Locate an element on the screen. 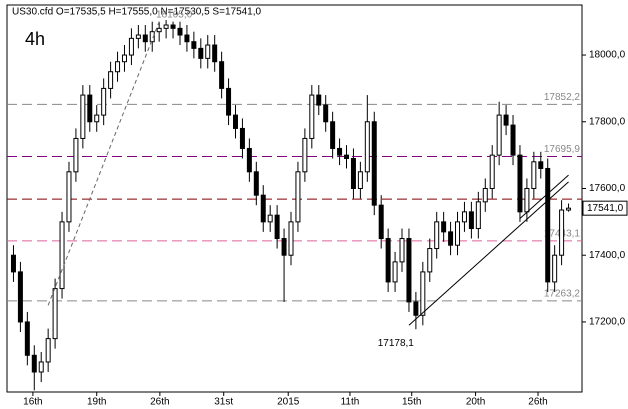 The image size is (628, 409). x-tick-label: 31st is located at coordinates (223, 402).